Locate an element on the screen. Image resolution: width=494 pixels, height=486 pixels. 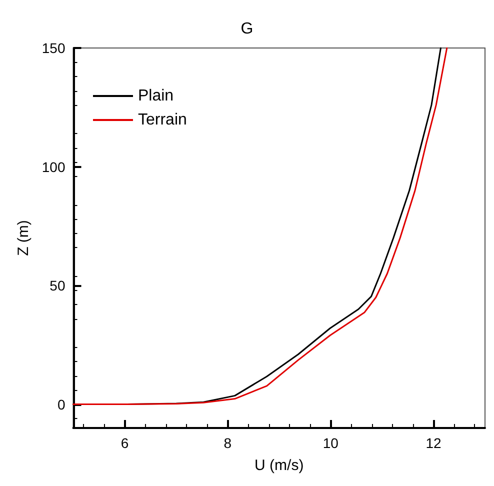
y-tick-label: 100 is located at coordinates (54, 166).